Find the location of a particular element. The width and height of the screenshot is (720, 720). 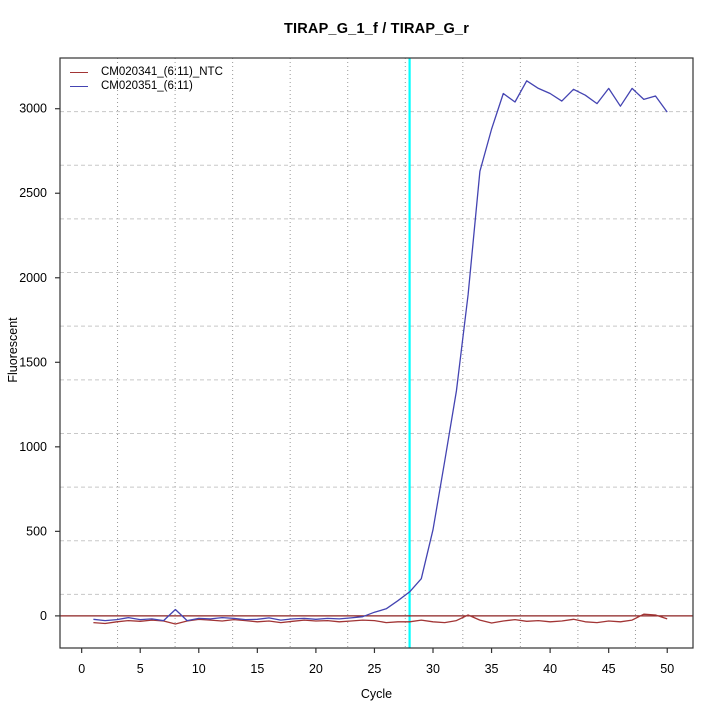

legend: CM020341_(6:11)_NTC CM020351_(6:11) is located at coordinates (146, 79).